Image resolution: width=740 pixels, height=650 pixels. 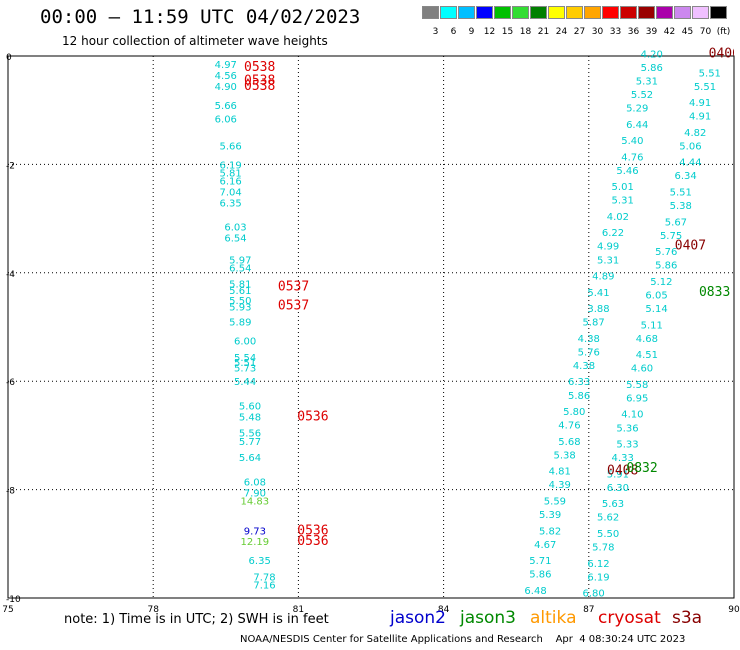 What do you see at coordinates (560, 485) in the screenshot?
I see `wave-height-label: 4.39` at bounding box center [560, 485].